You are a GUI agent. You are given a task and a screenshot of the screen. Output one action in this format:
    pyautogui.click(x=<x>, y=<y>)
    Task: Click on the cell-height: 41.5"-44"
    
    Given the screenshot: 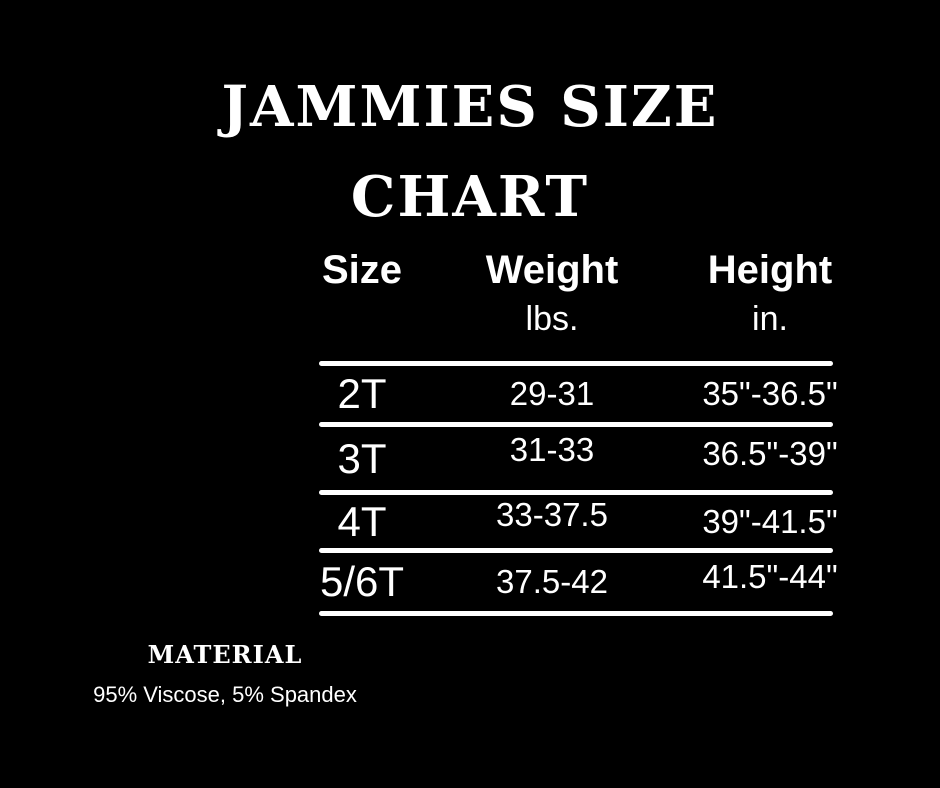 What is the action you would take?
    pyautogui.click(x=770, y=576)
    